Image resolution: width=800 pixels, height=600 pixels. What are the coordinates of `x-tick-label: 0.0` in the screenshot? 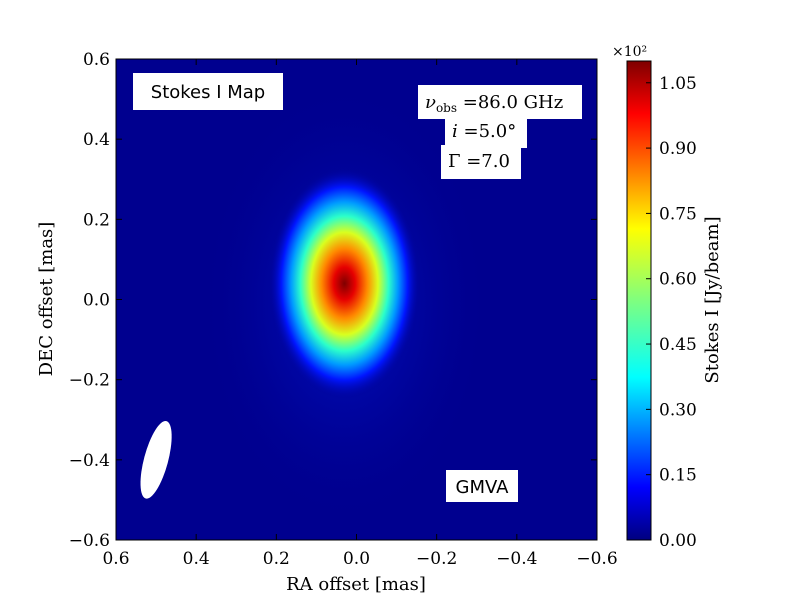 It's located at (356, 559).